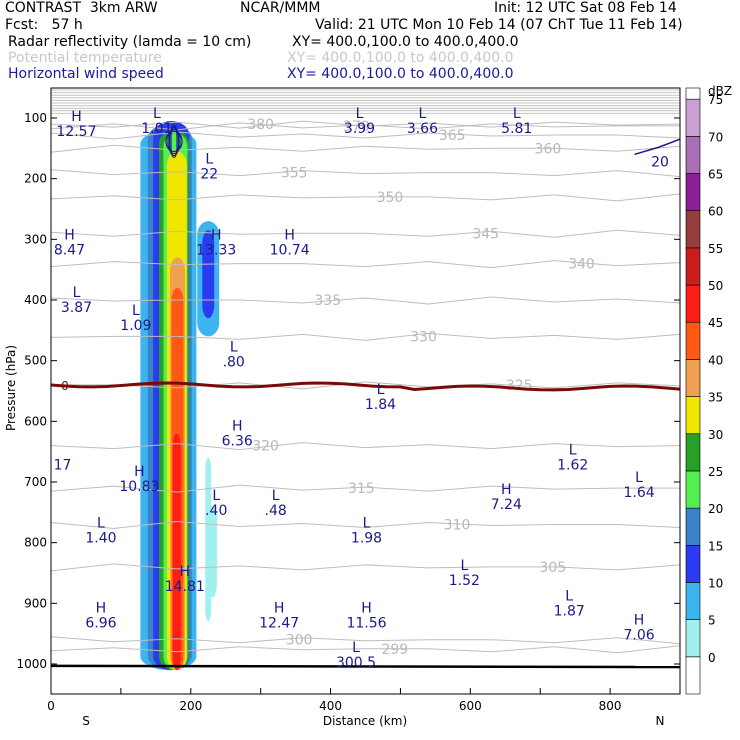 This screenshot has height=740, width=740. I want to click on field-reflectivity-name: Radar reflectivity (lamda = 10 cm), so click(130, 42).